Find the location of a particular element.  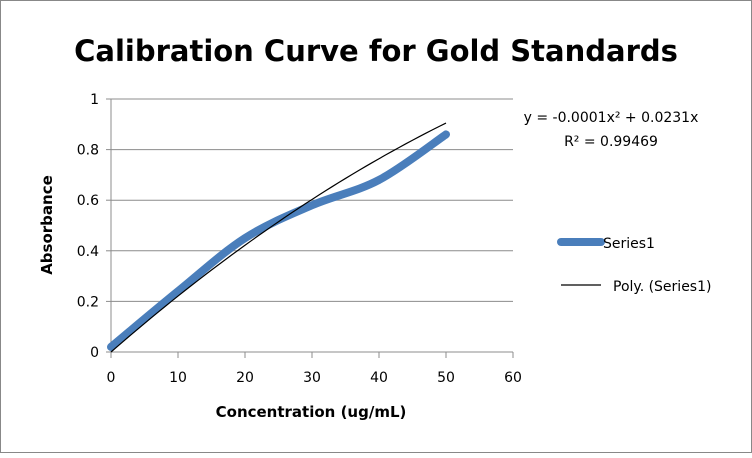

r-squared: R² = 0.99469 is located at coordinates (611, 142).